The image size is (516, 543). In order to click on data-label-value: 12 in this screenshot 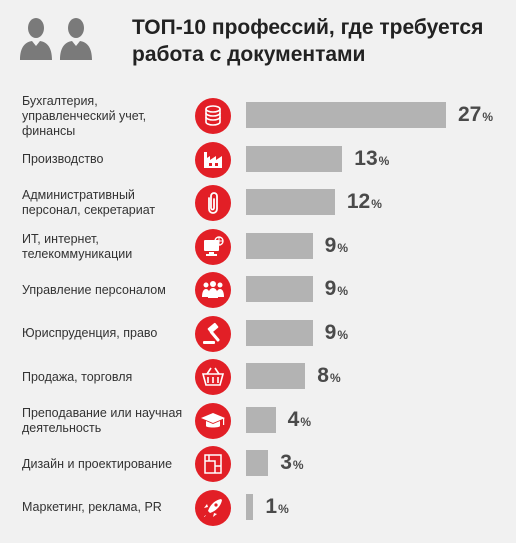, I will do `click(358, 201)`.